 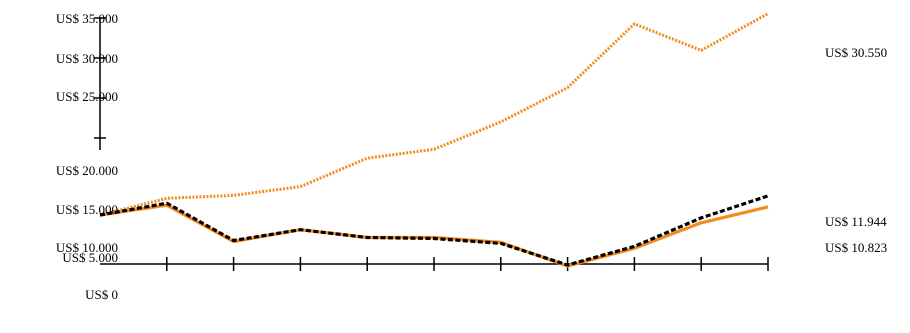 What do you see at coordinates (90, 257) in the screenshot?
I see `y-tick-label: US$ 5.000` at bounding box center [90, 257].